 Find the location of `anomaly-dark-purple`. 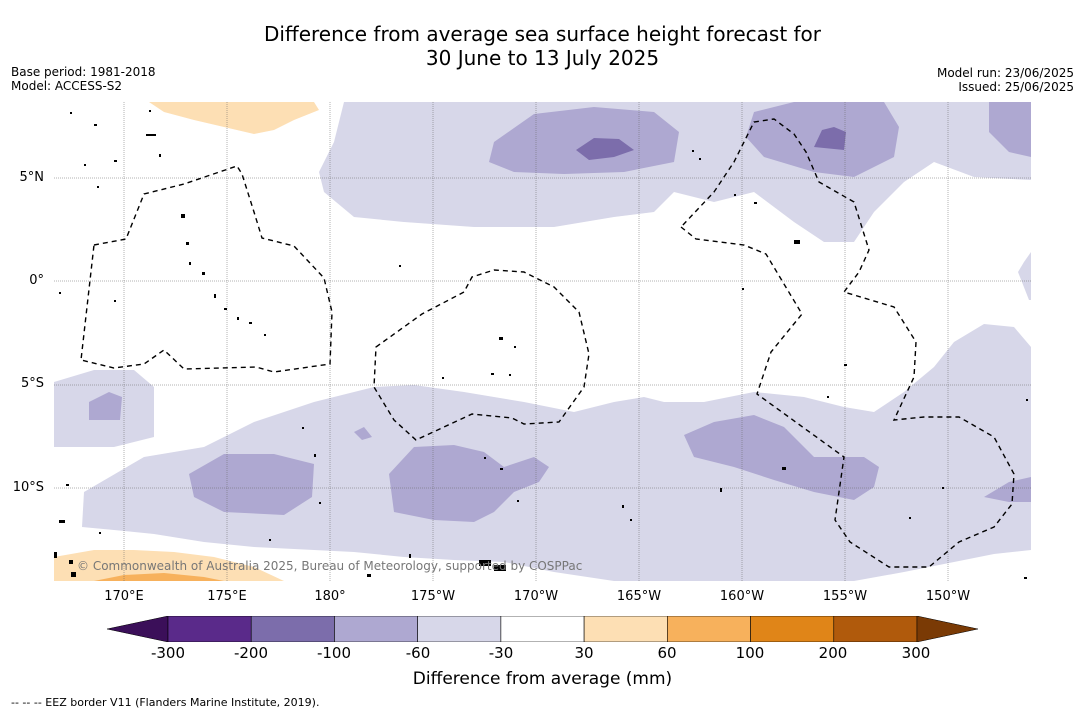

anomaly-dark-purple is located at coordinates (711, 143).